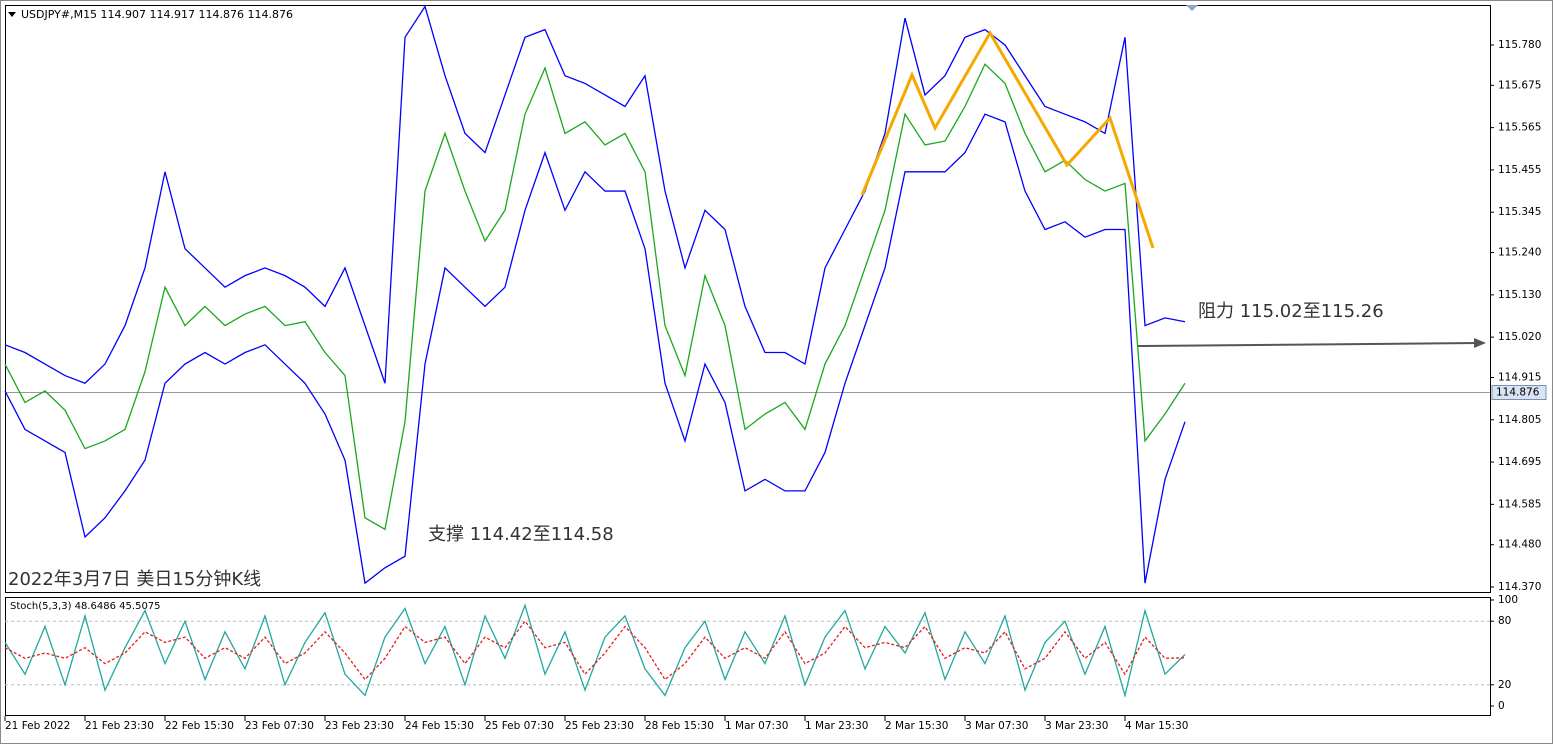 The image size is (1553, 744). Describe the element at coordinates (1519, 170) in the screenshot. I see `y-tick-label: 115.455` at that location.